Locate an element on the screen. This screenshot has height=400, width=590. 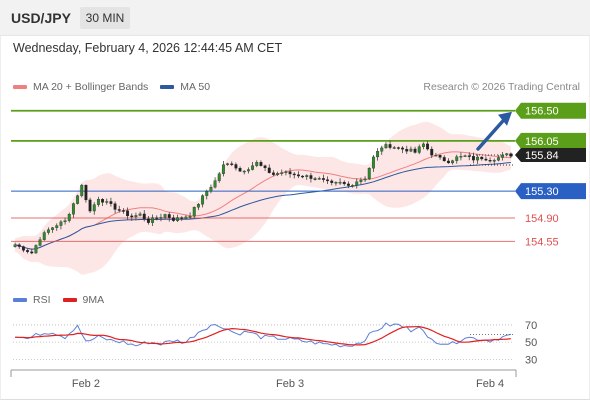
rsi-axis-label: 30 is located at coordinates (531, 360).